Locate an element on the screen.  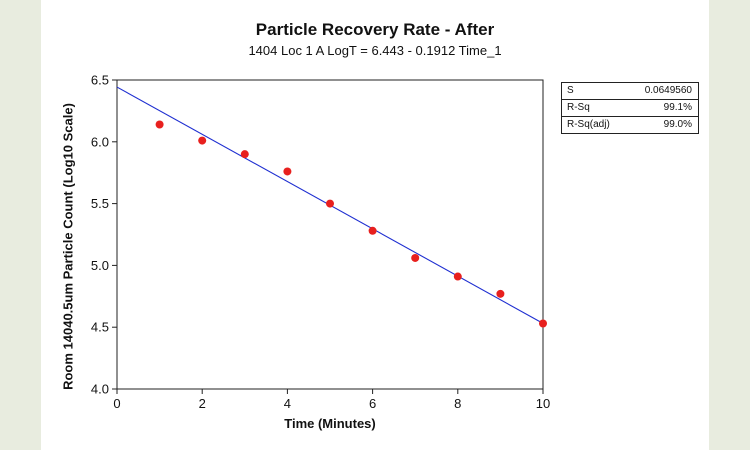
x-tick-label: 10 is located at coordinates (543, 403).